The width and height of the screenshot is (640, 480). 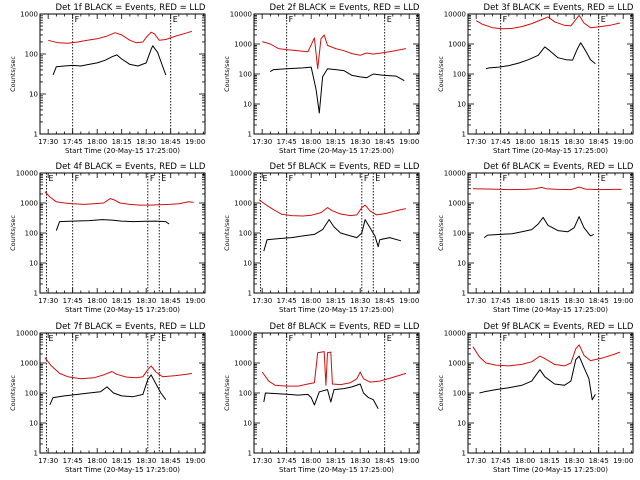 What do you see at coordinates (345, 8) in the screenshot?
I see `panel-title: Det 2f BLACK = Events, RED = LLD` at bounding box center [345, 8].